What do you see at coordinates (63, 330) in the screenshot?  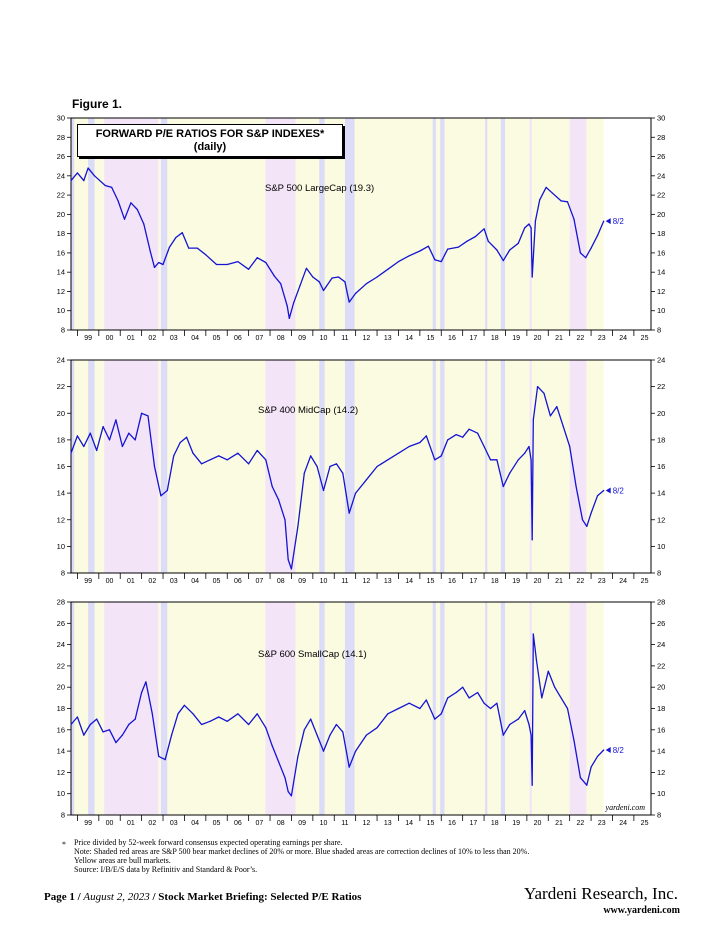 I see `y-tick-label: 8` at bounding box center [63, 330].